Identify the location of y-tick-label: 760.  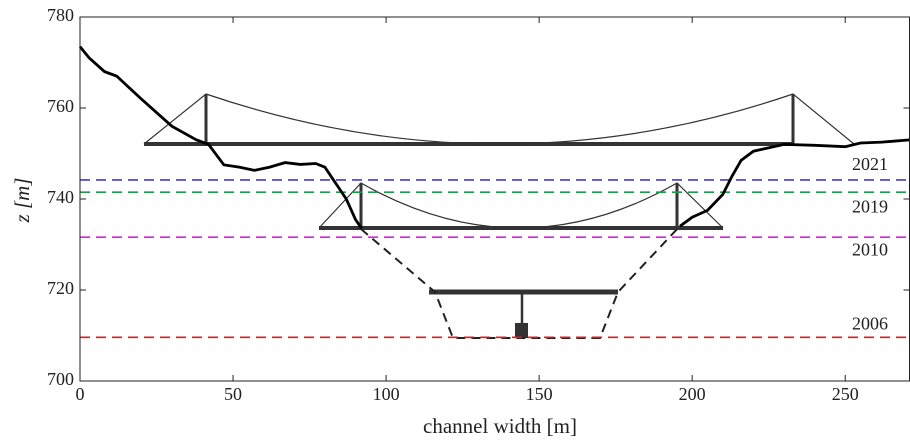
(60, 106).